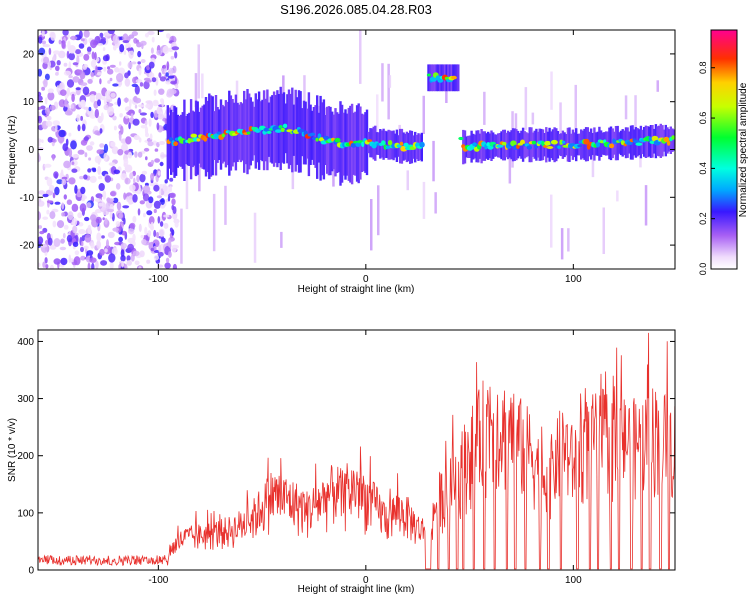  What do you see at coordinates (573, 580) in the screenshot?
I see `x-tick-label: 100` at bounding box center [573, 580].